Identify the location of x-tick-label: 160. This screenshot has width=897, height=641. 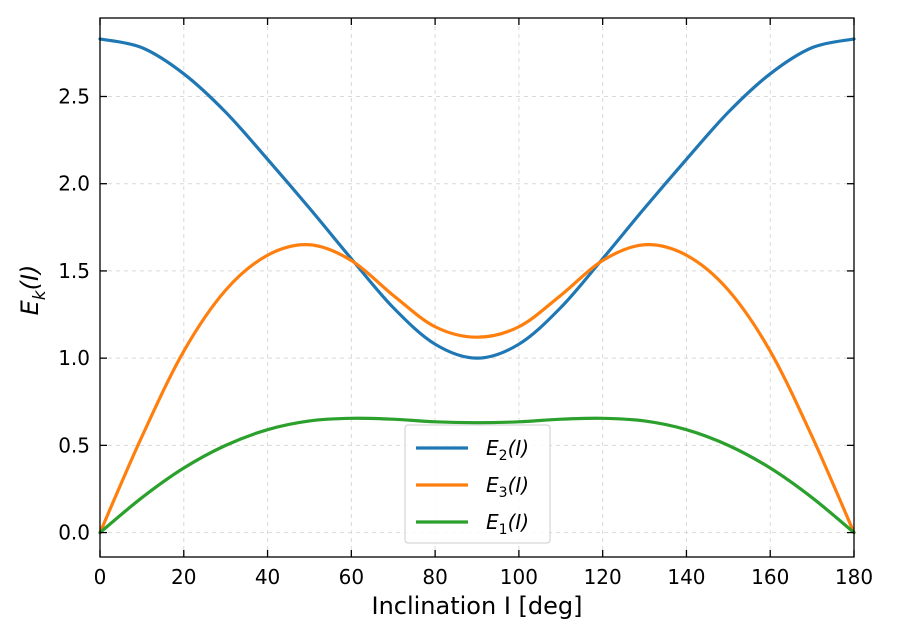
(770, 577).